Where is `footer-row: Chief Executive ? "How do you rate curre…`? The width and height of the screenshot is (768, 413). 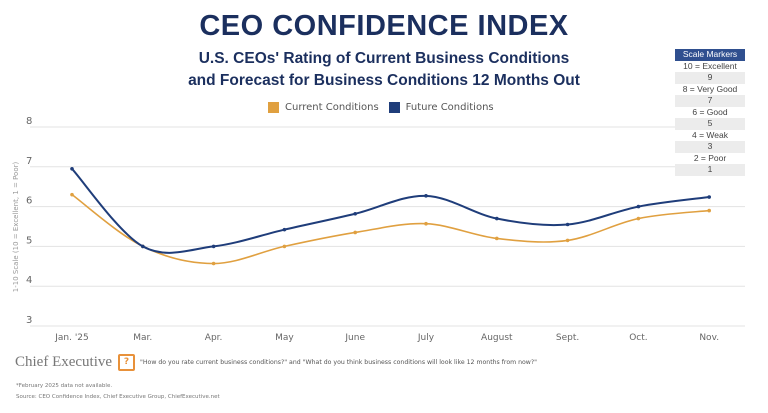 footer-row: Chief Executive ? "How do you rate curre… is located at coordinates (276, 362).